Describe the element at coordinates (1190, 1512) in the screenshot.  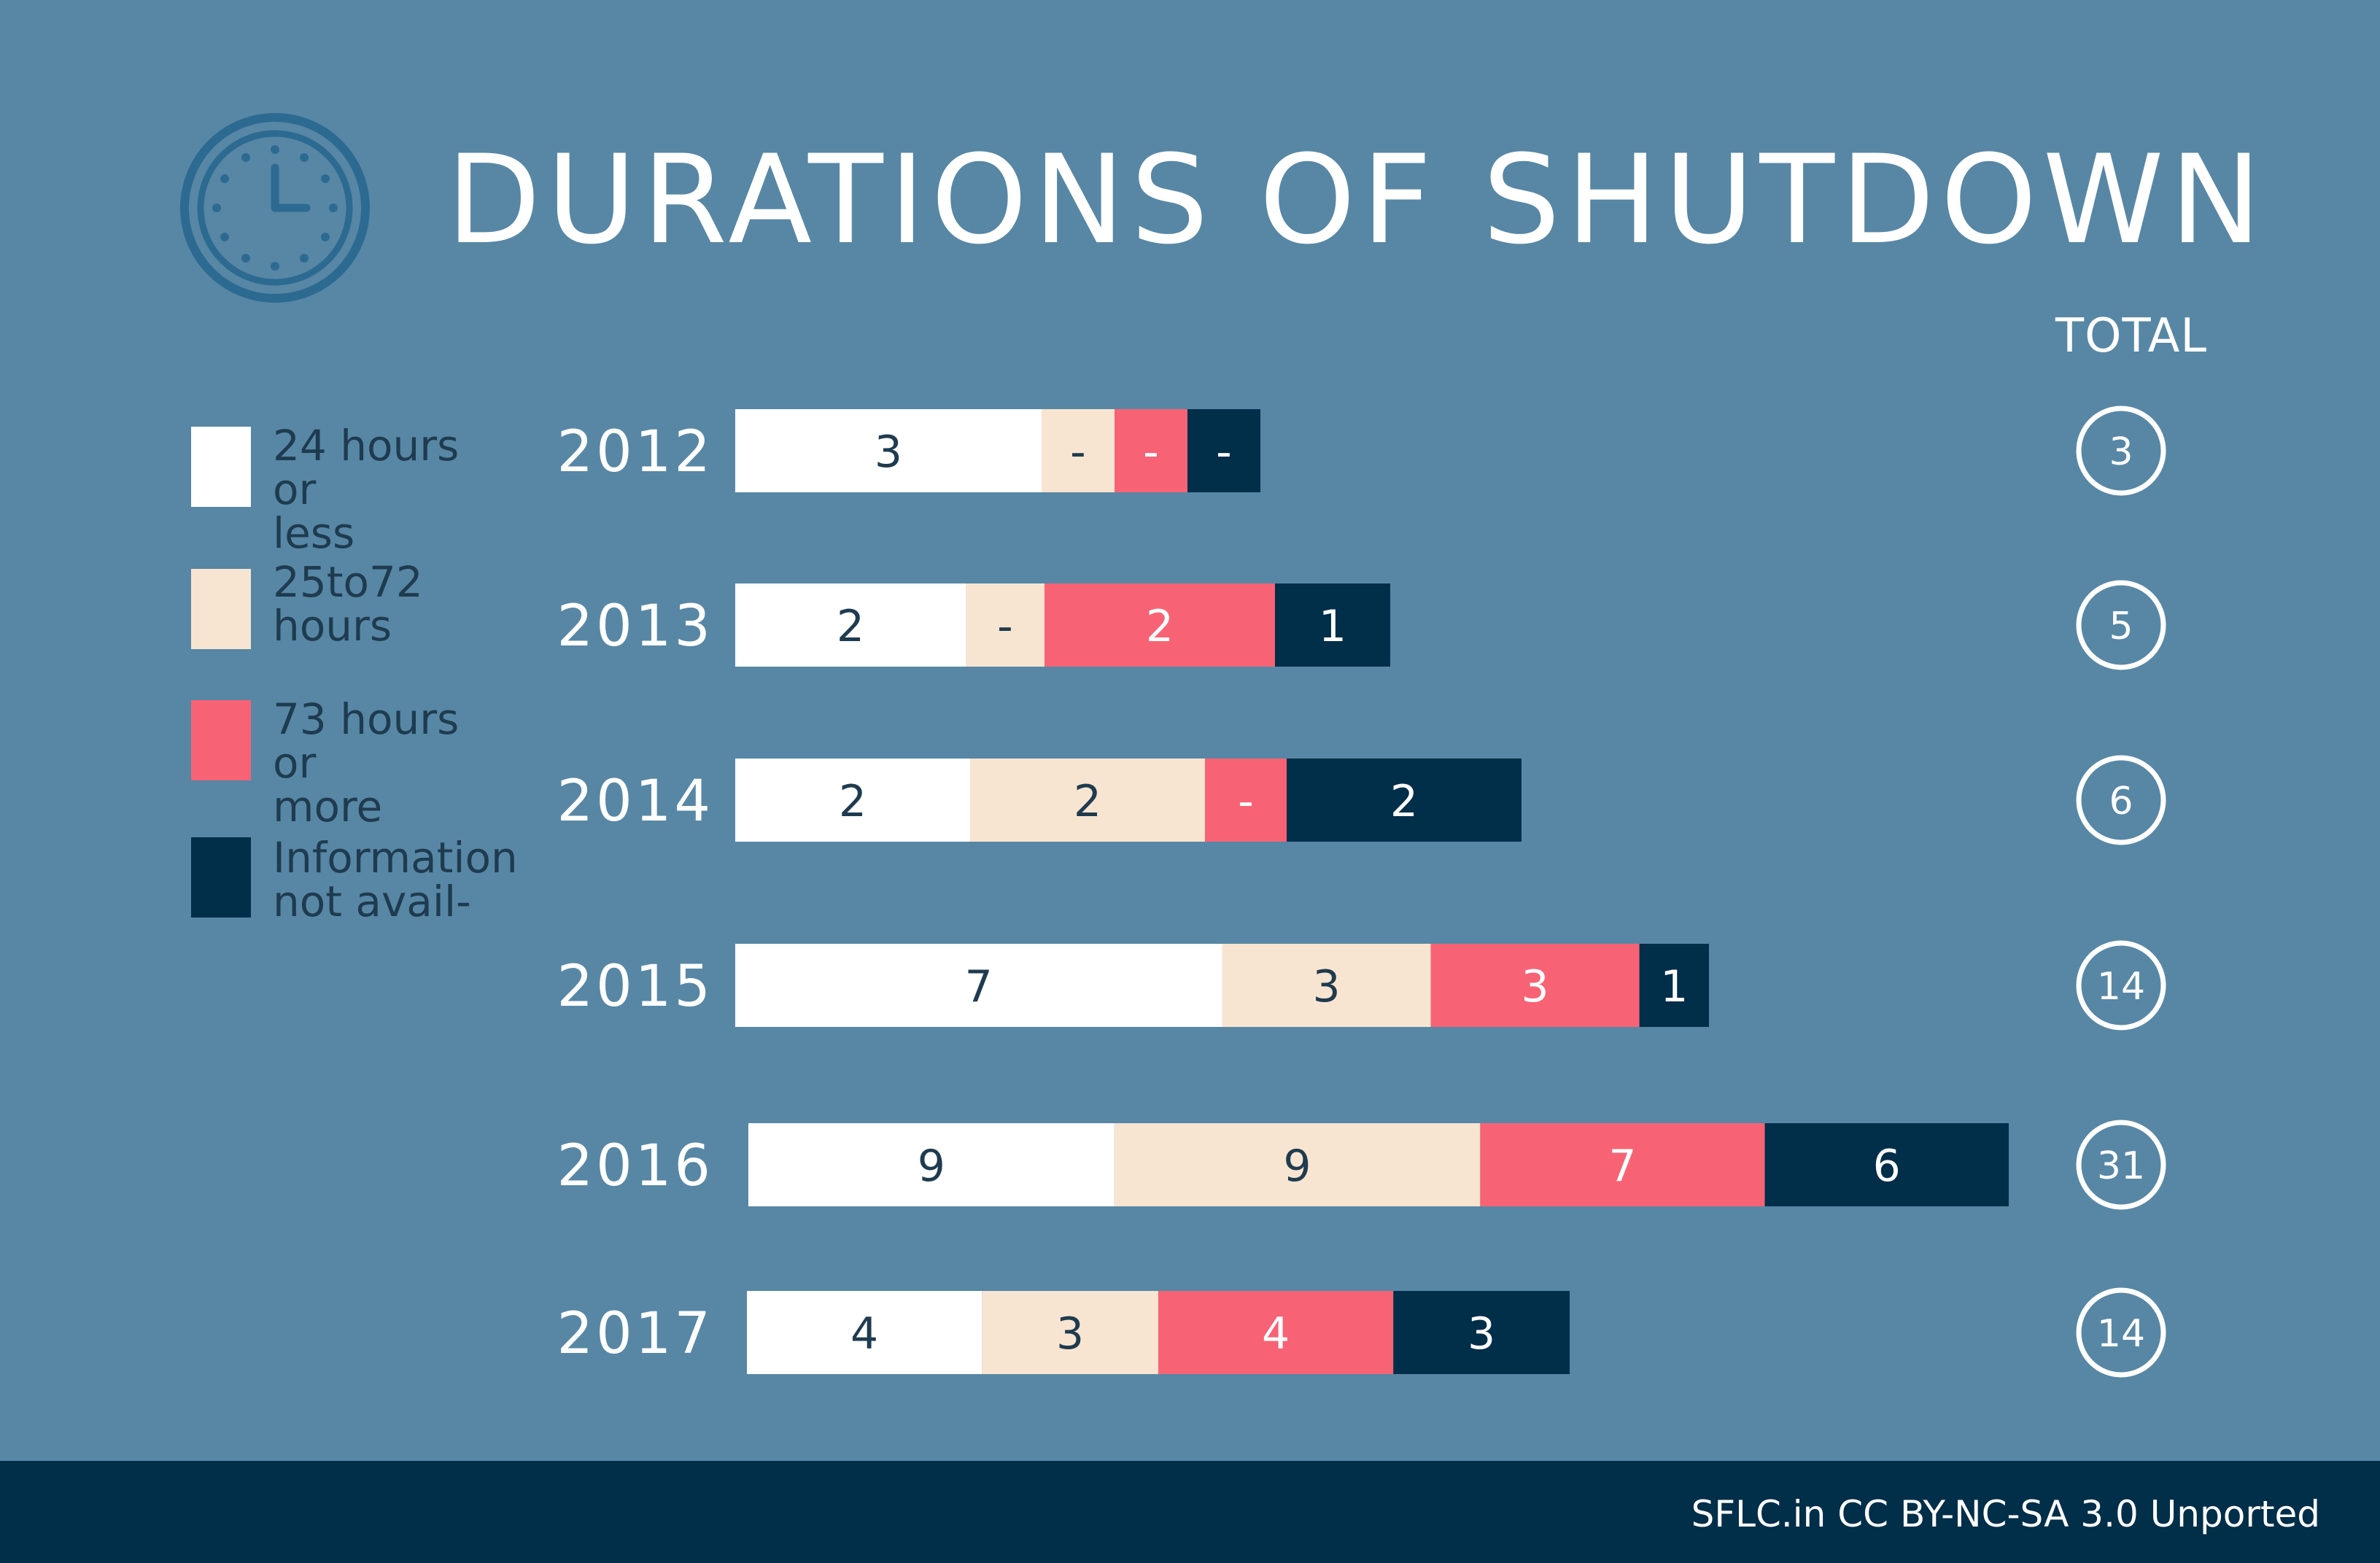
I see `footer-bar: SFLC.in CC BY-NC-SA 3.0 Unported` at that location.